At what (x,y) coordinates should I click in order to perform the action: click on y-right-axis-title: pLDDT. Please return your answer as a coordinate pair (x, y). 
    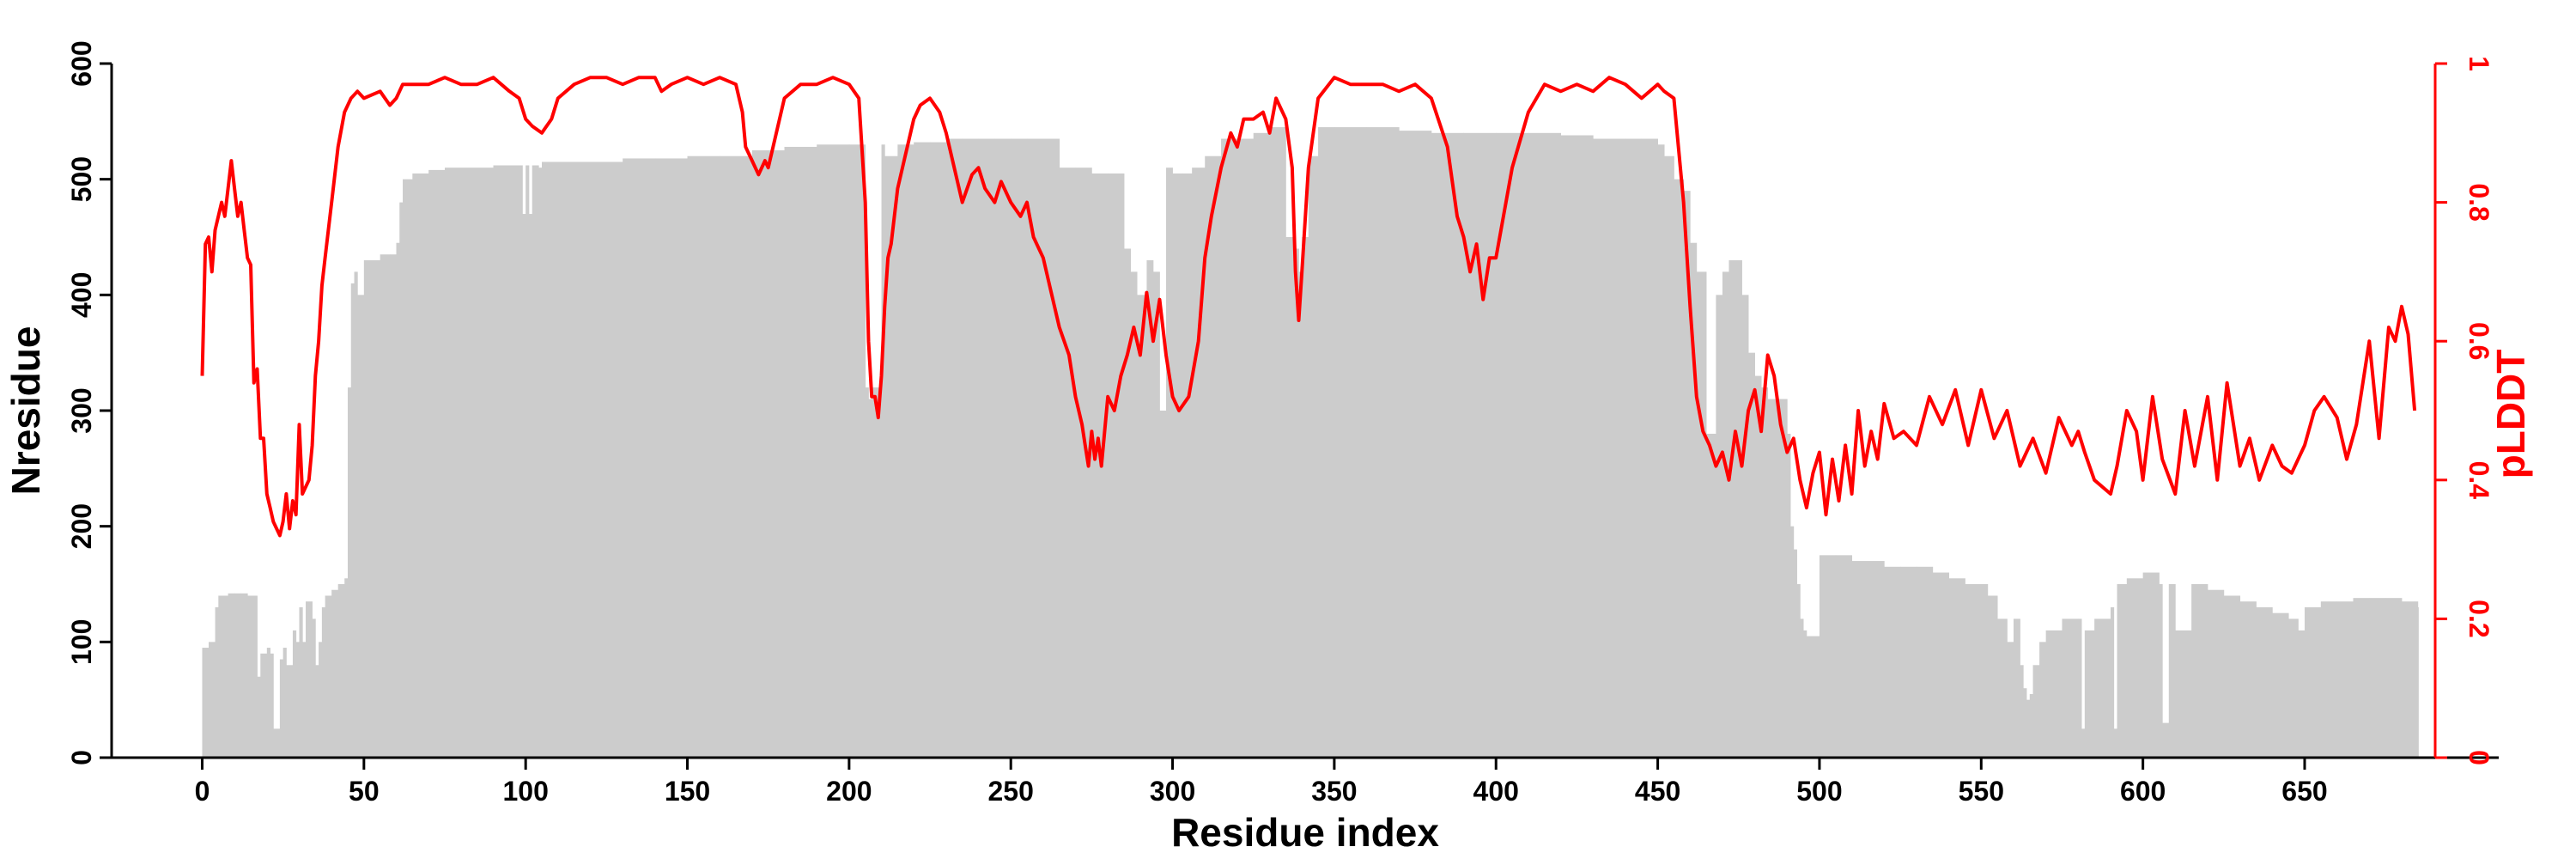
    Looking at the image, I should click on (2510, 415).